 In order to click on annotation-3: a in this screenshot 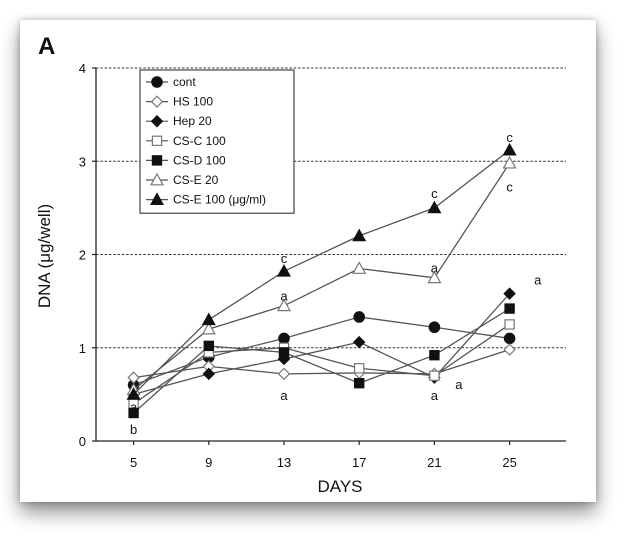, I will do `click(284, 295)`.